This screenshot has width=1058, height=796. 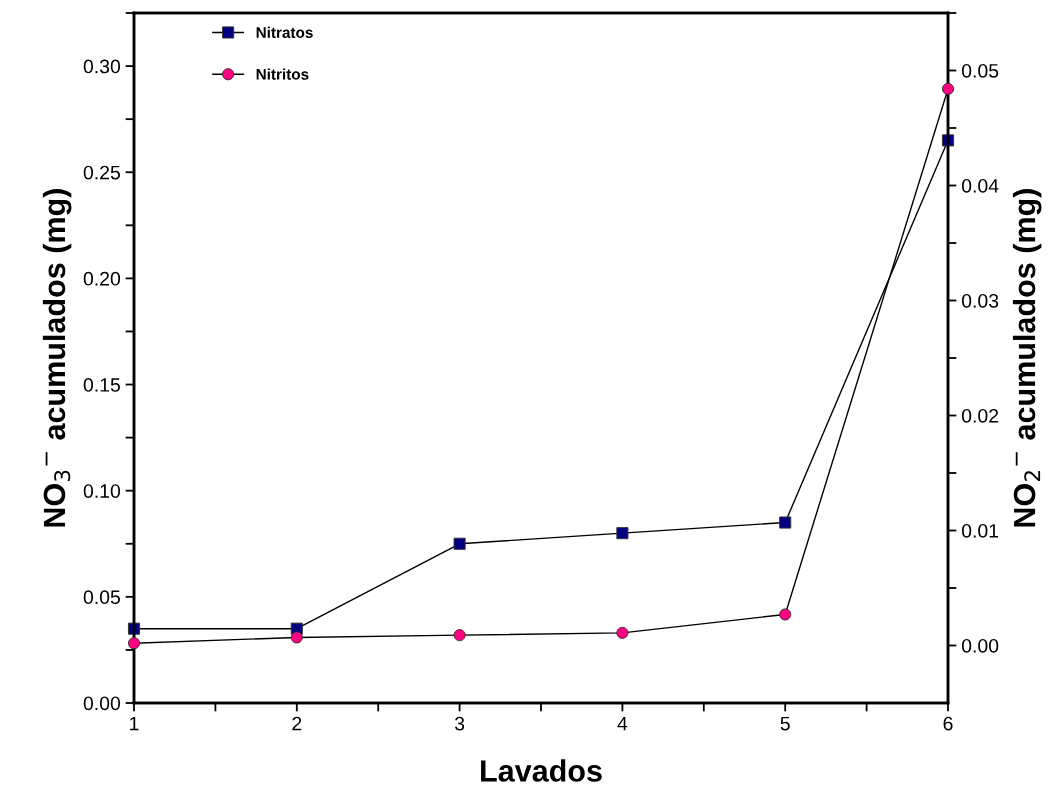 What do you see at coordinates (102, 491) in the screenshot?
I see `y-tick-label: 0.10` at bounding box center [102, 491].